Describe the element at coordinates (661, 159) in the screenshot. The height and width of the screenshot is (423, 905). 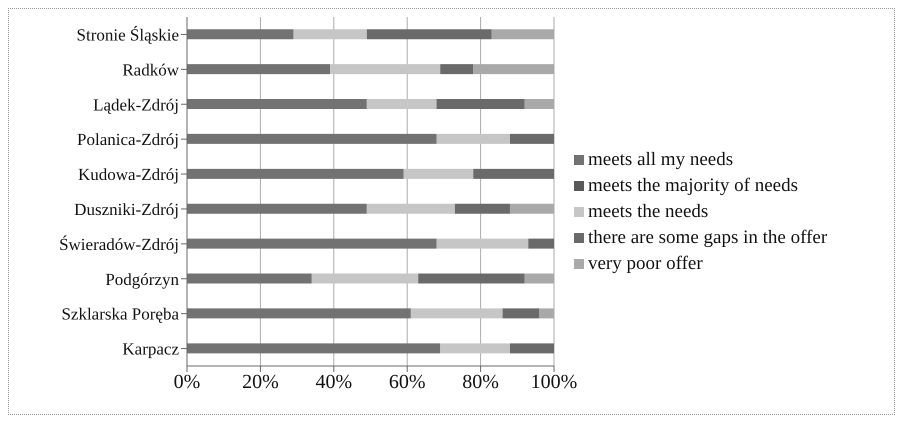
I see `legend-label: meets all my needs` at that location.